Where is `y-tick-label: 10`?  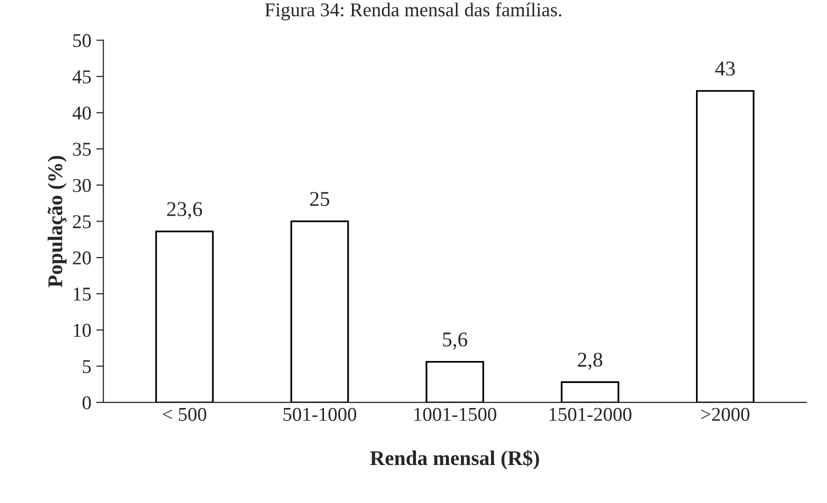
y-tick-label: 10 is located at coordinates (82, 330).